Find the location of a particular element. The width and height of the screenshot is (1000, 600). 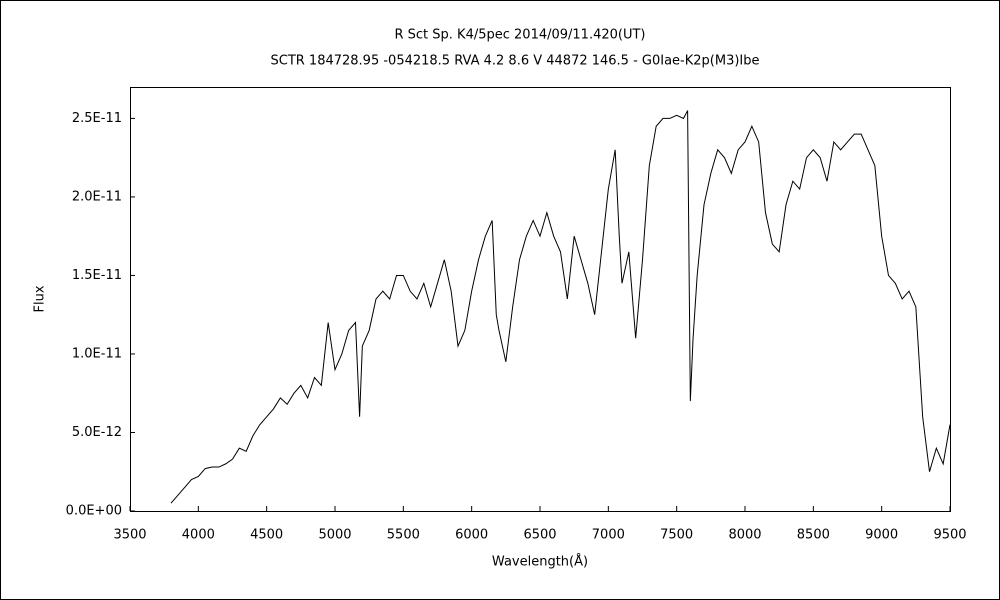

x-tick-label: 3500 is located at coordinates (129, 535).